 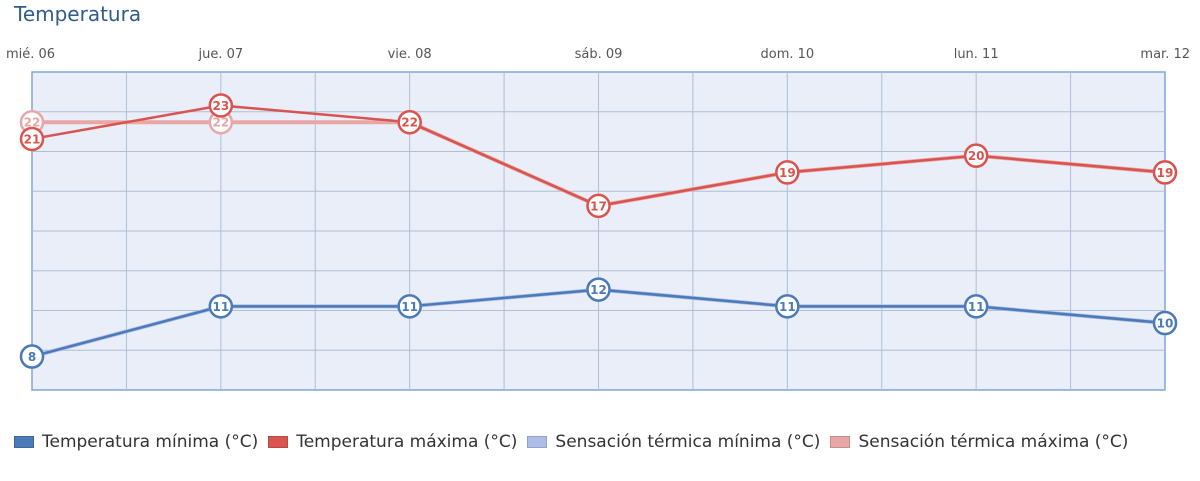 I want to click on data-label-min: 12, so click(x=598, y=290).